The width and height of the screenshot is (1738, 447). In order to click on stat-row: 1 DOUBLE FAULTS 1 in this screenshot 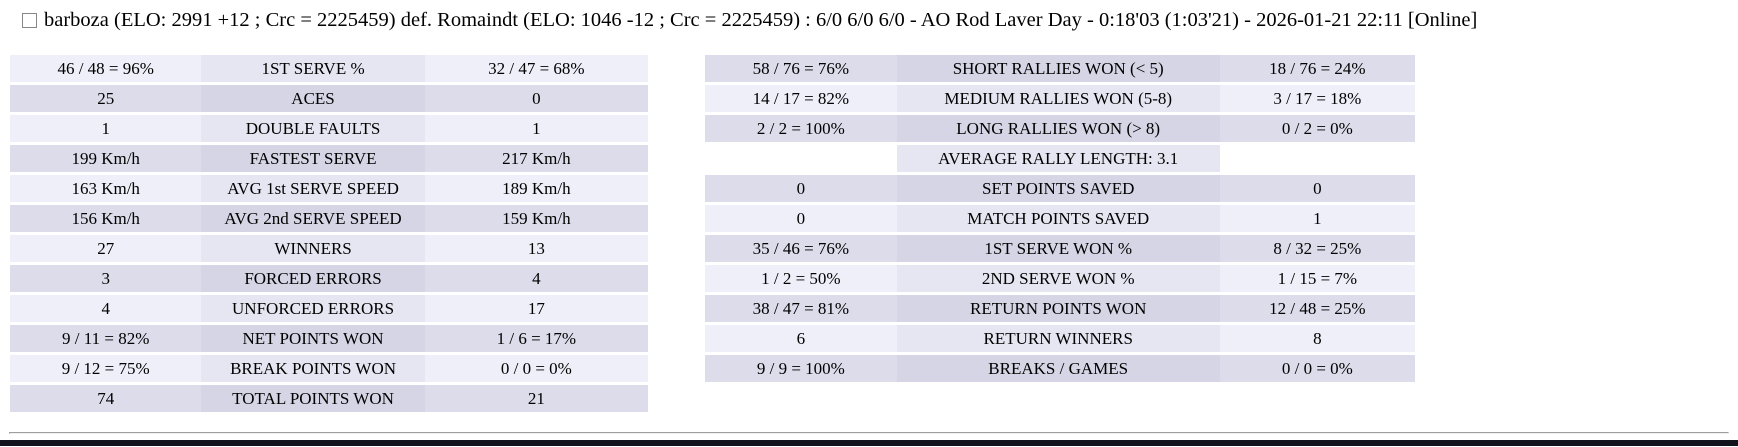, I will do `click(329, 128)`.